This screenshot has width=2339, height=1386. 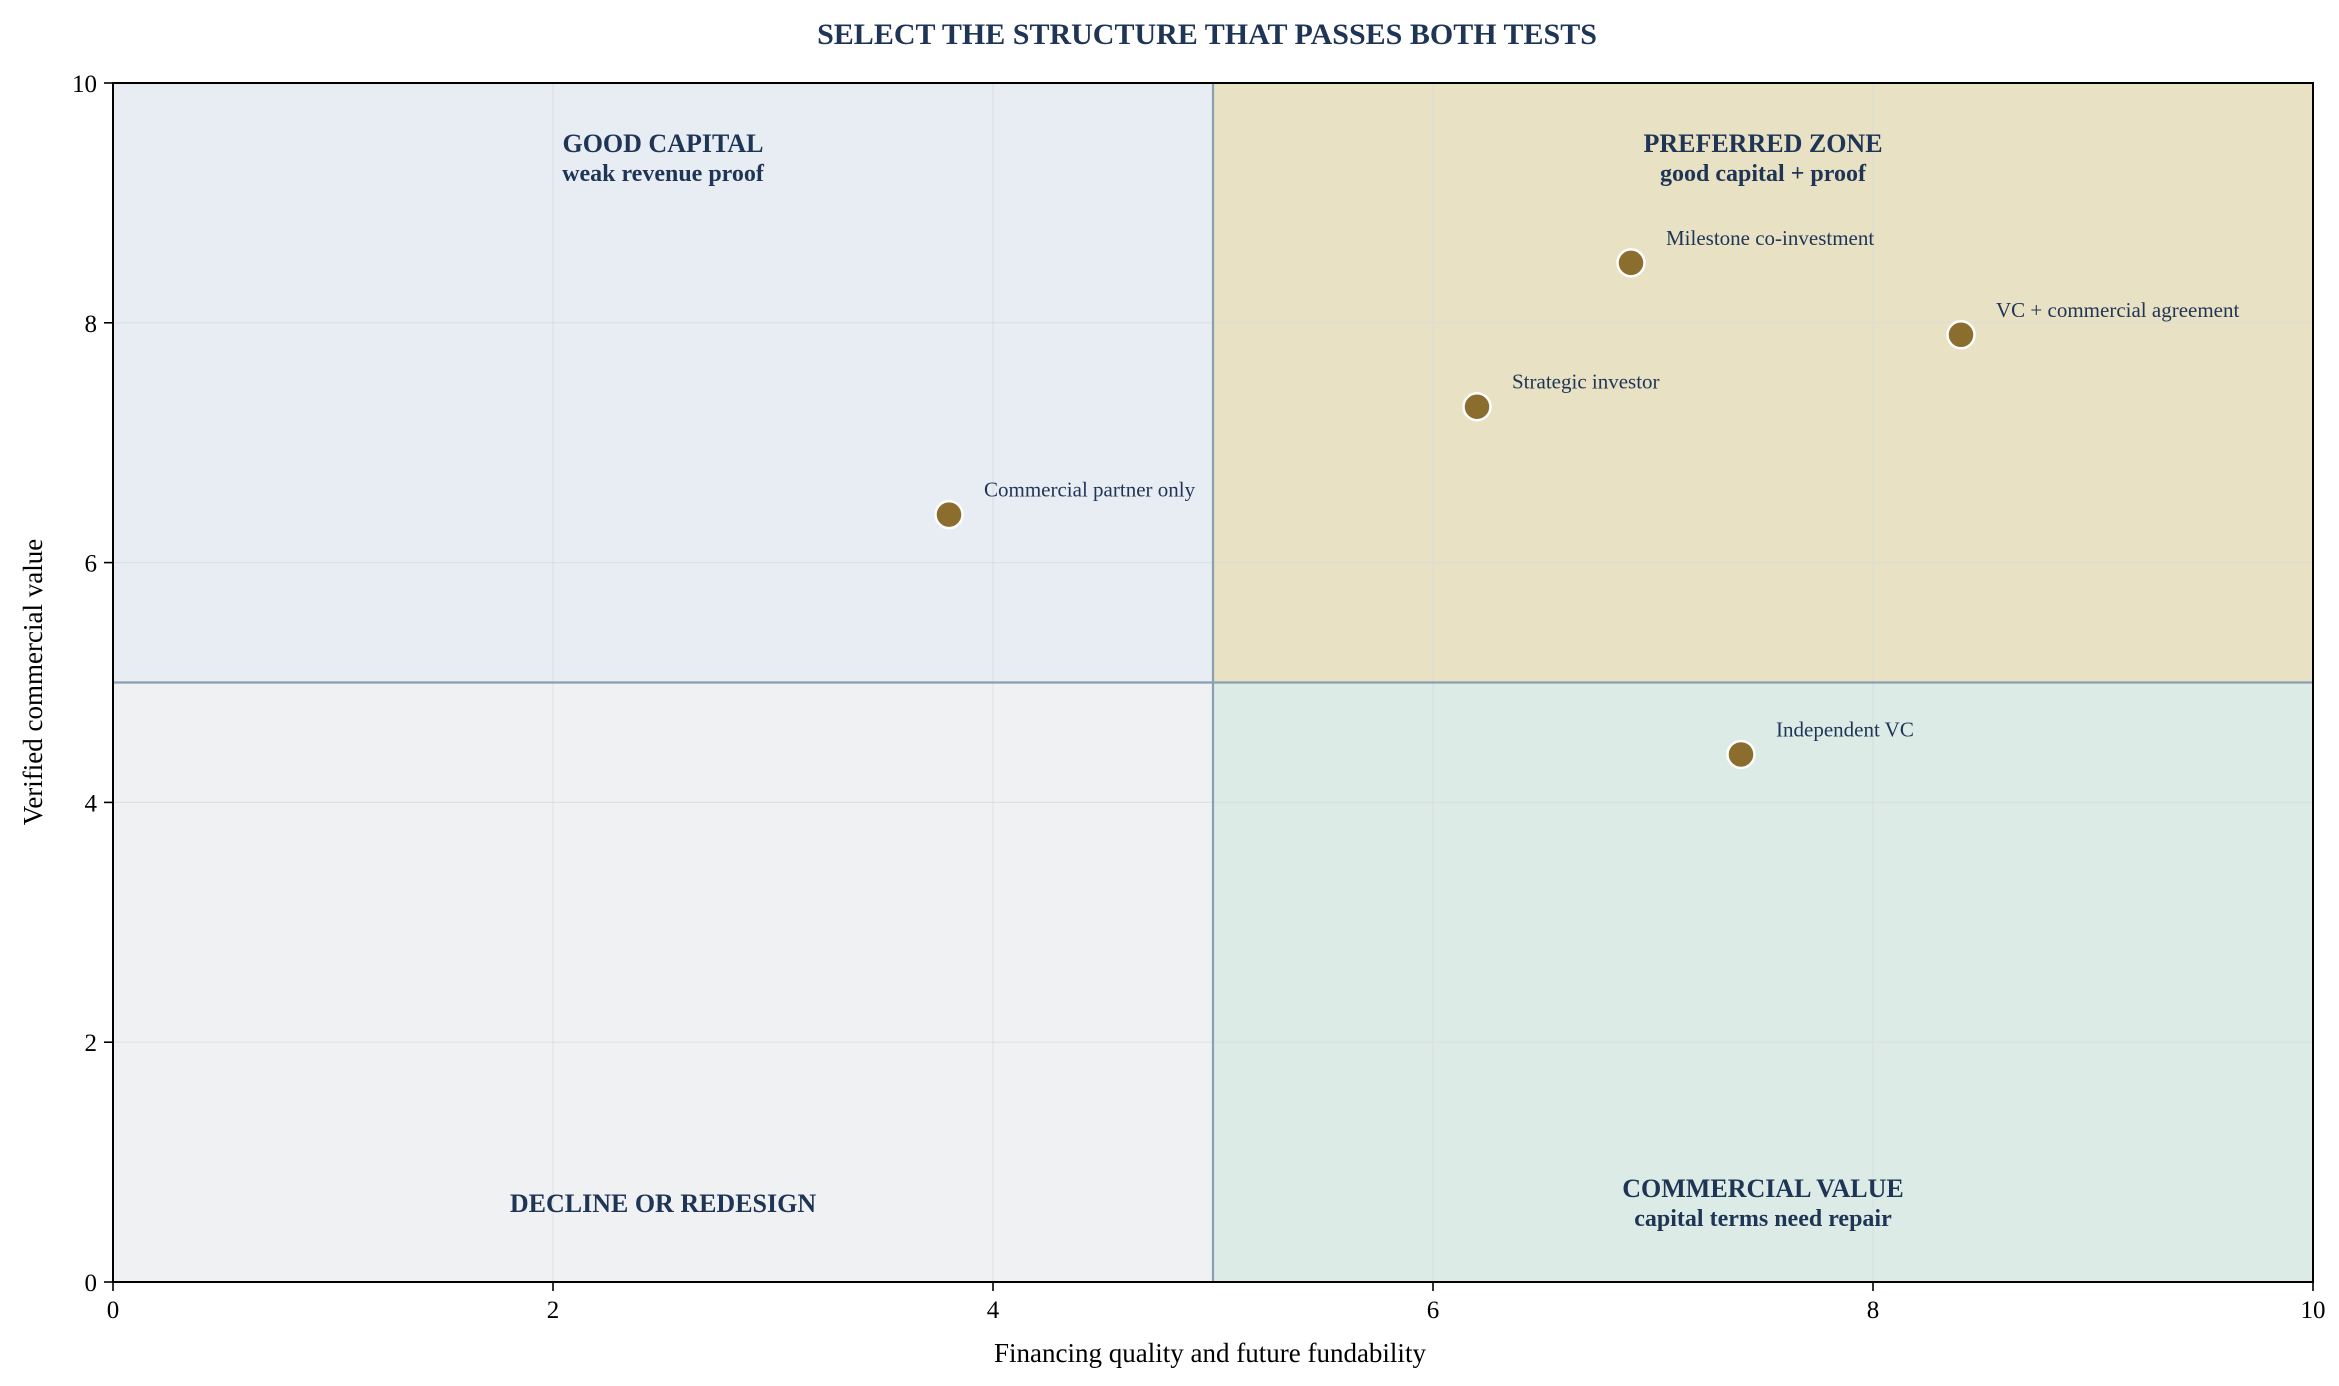 What do you see at coordinates (553, 1310) in the screenshot?
I see `x-tick-label: 2` at bounding box center [553, 1310].